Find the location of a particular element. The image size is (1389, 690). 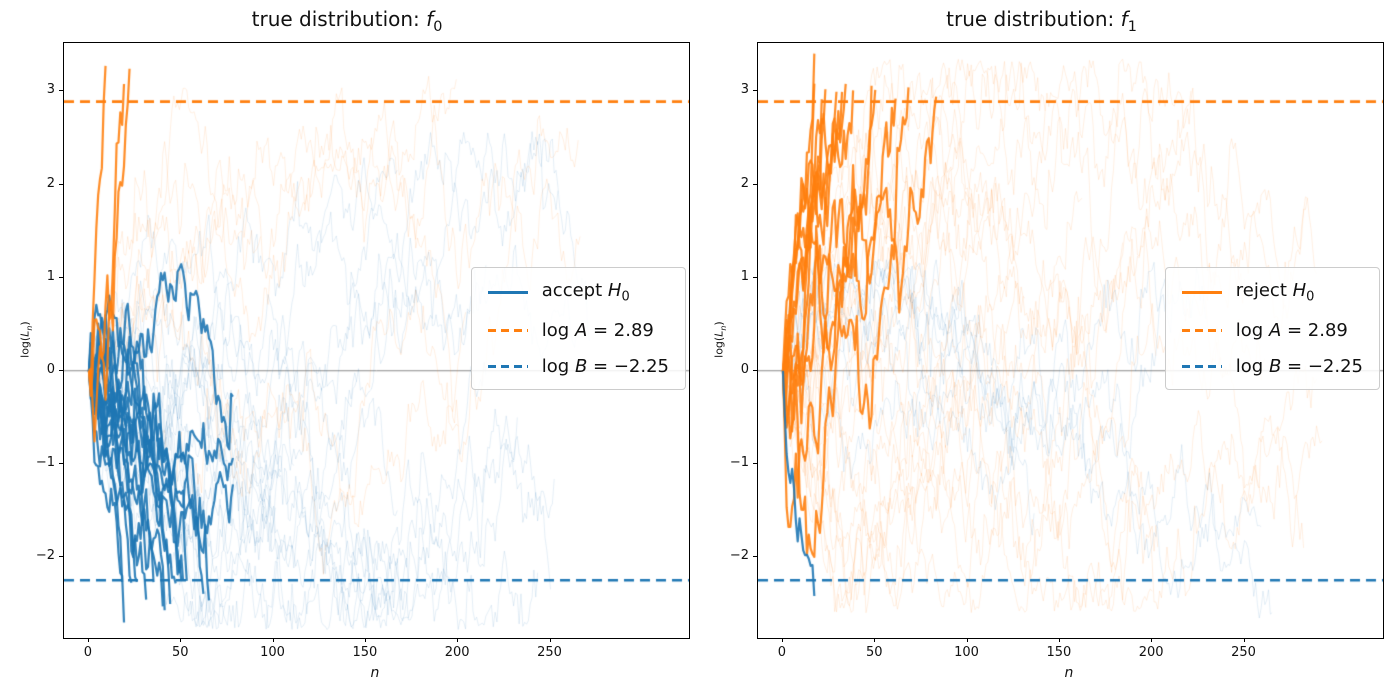

legend-label: accept H0 is located at coordinates (585, 292).